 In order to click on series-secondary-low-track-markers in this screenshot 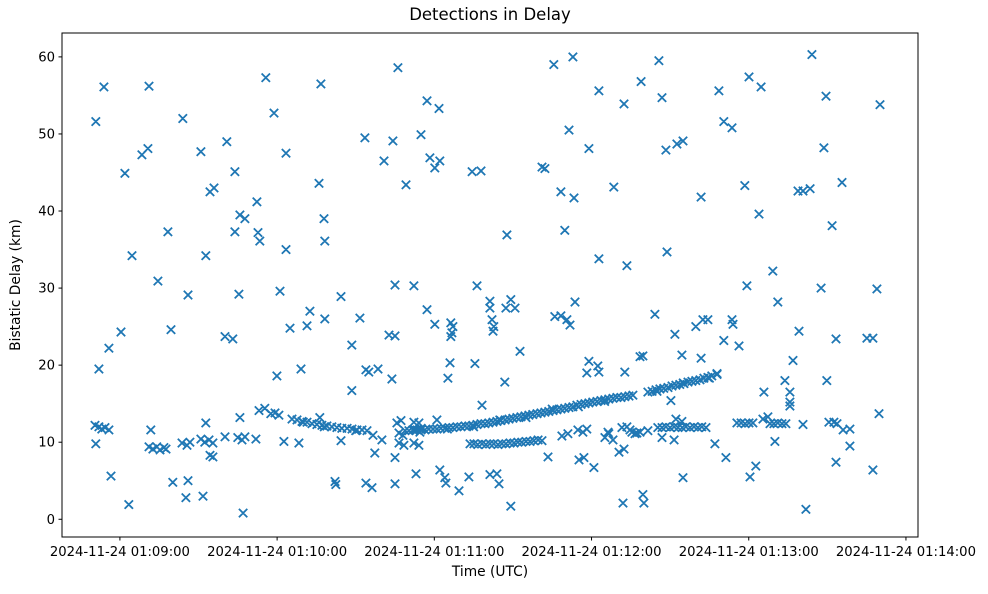, I will do `click(499, 433)`.